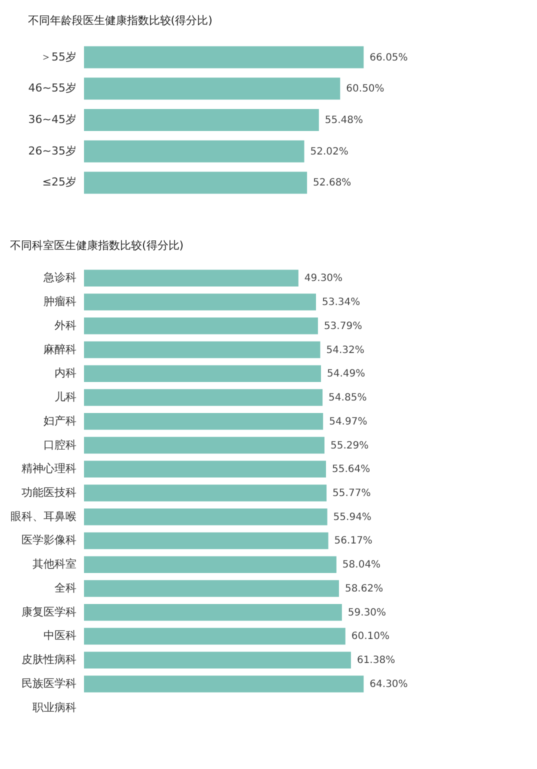 The height and width of the screenshot is (769, 537). I want to click on y-tick-label: 康复医学科, so click(49, 611).